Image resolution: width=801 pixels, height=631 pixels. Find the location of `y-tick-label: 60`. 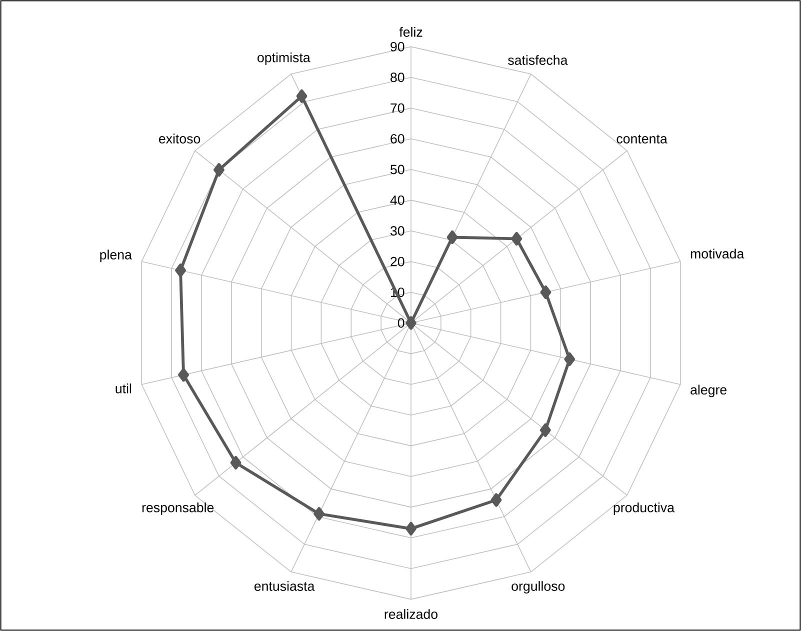

y-tick-label: 60 is located at coordinates (397, 139).